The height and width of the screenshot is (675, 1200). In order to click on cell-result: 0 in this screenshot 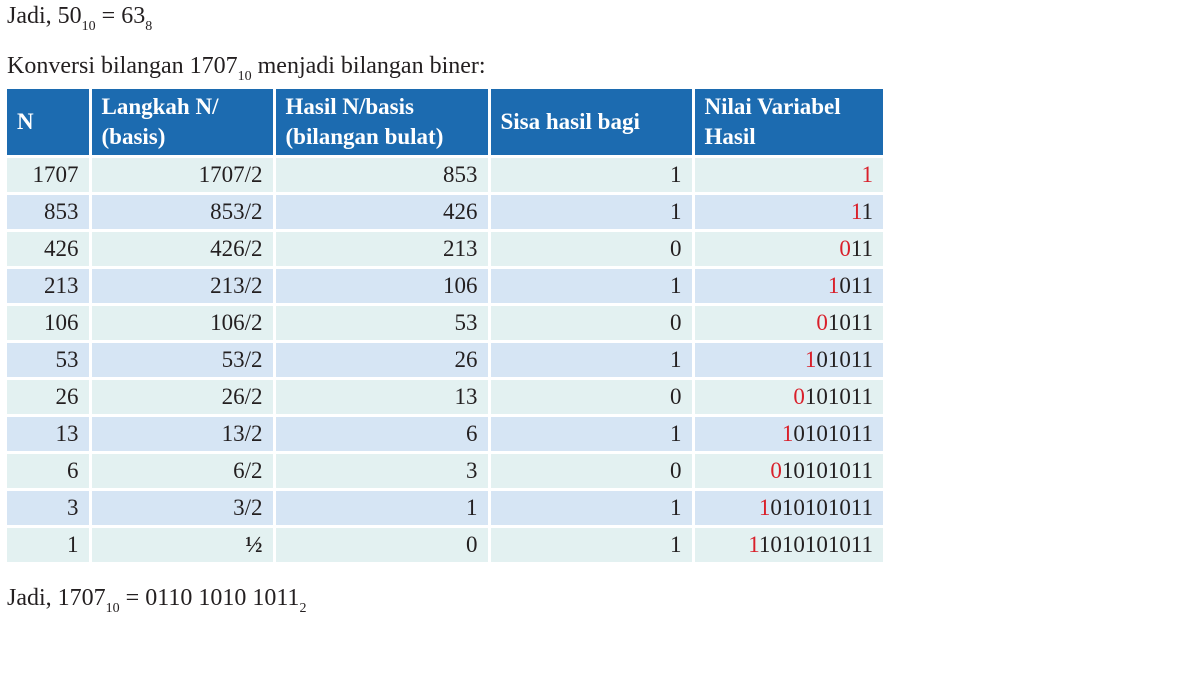, I will do `click(382, 543)`.